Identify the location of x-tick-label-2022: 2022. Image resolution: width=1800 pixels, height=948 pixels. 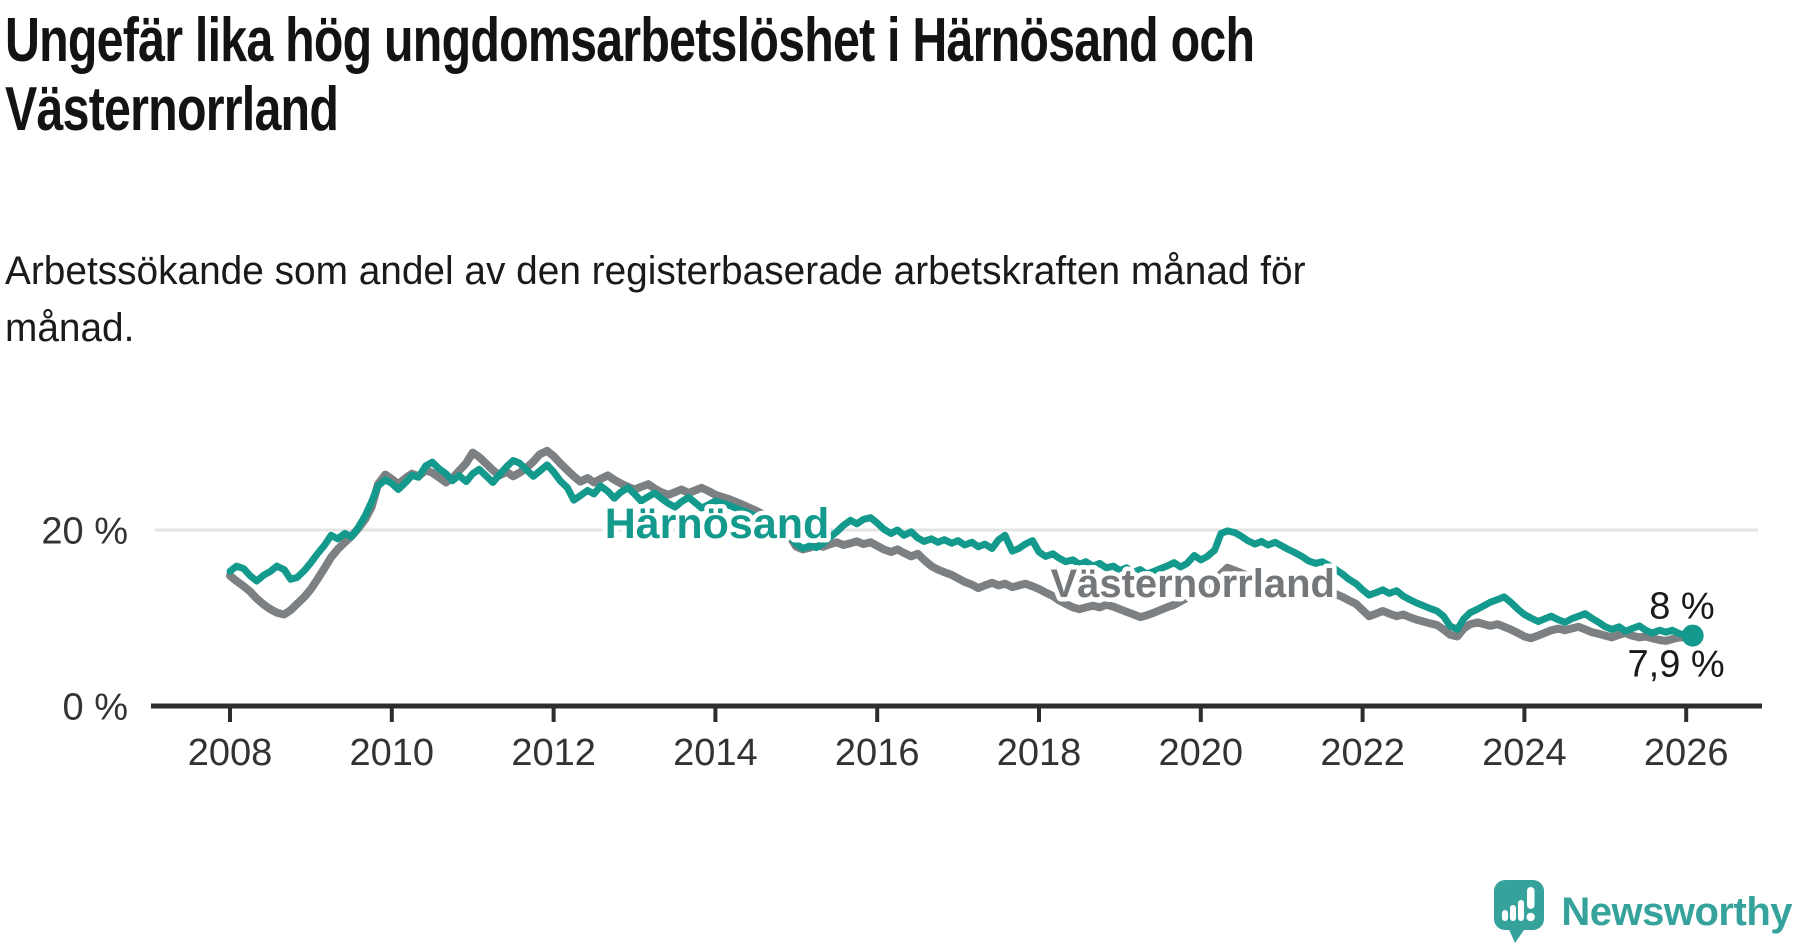
(1362, 753).